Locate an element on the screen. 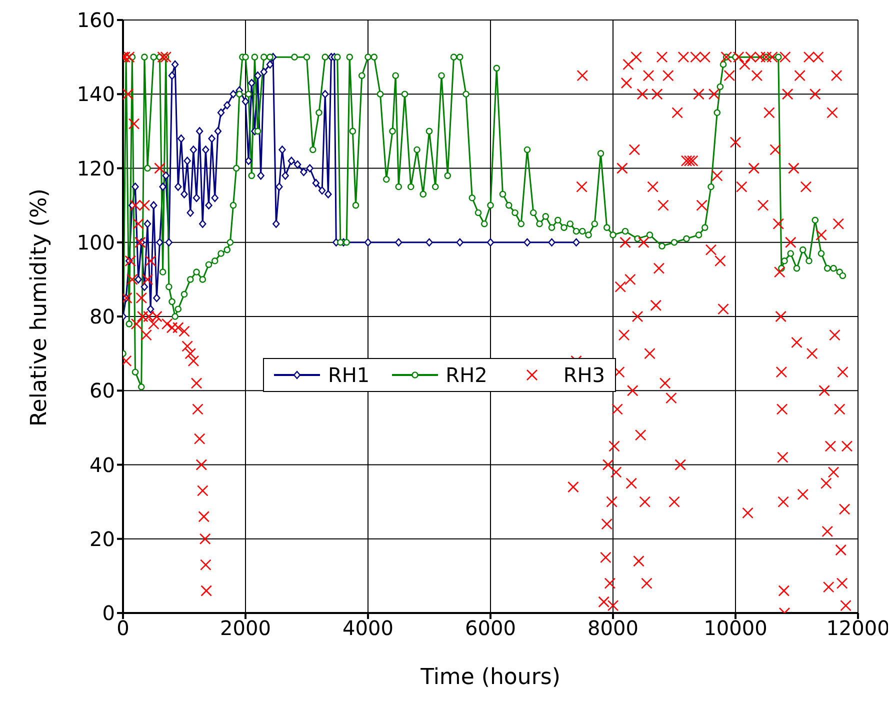 This screenshot has width=895, height=715. legend-label: RH1 is located at coordinates (349, 375).